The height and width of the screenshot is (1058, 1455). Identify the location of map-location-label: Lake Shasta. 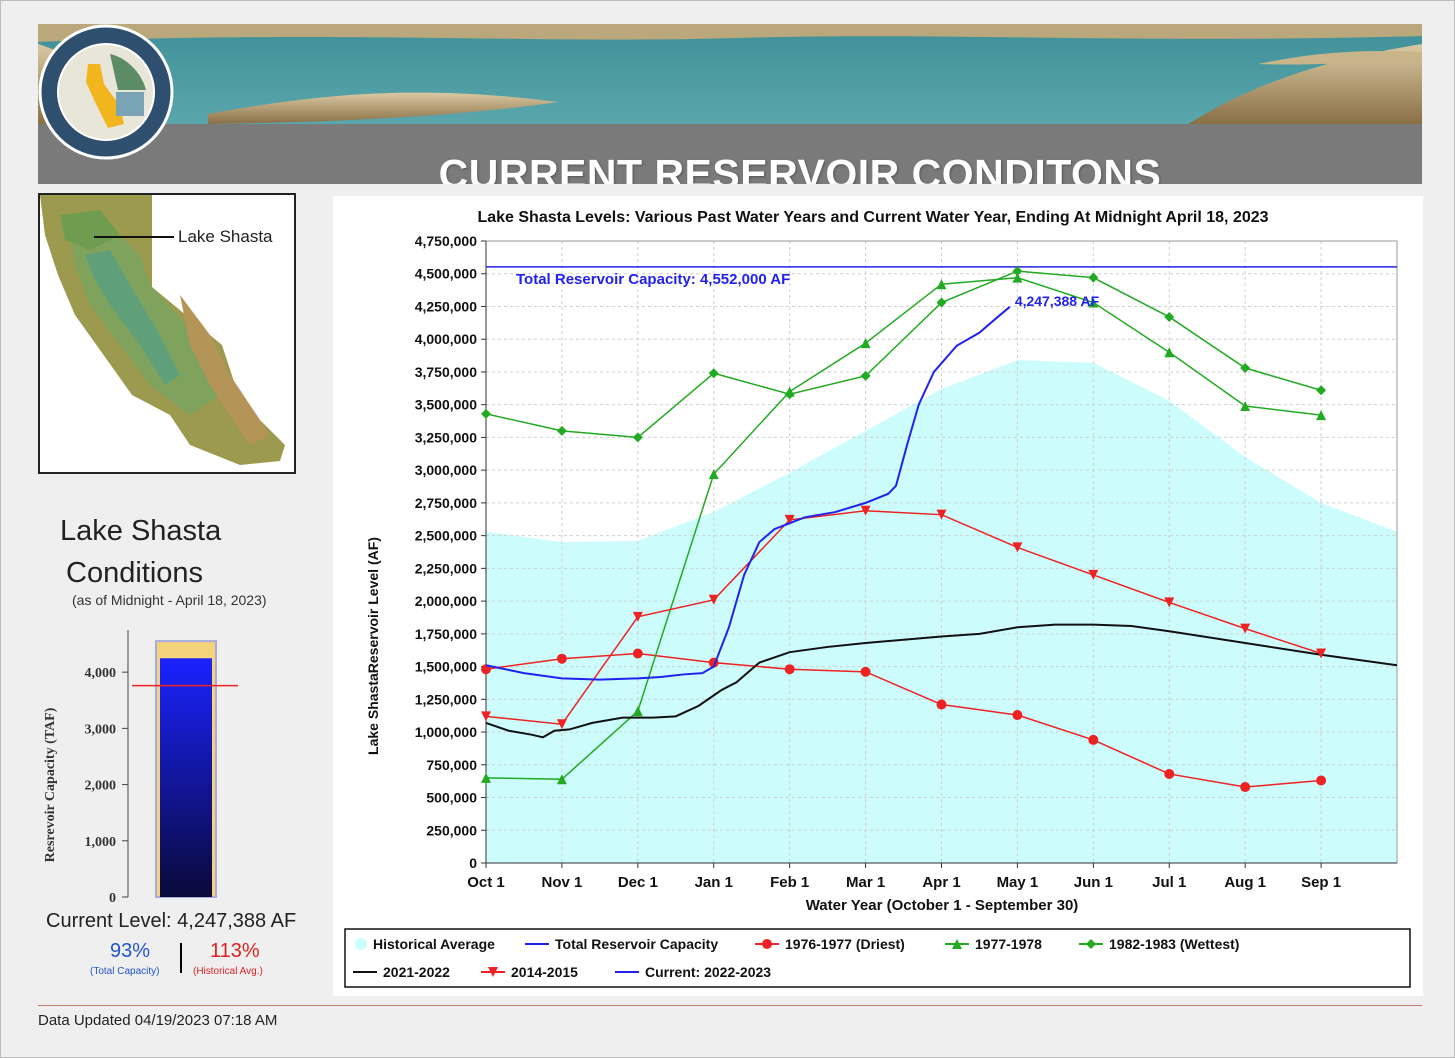
(225, 236).